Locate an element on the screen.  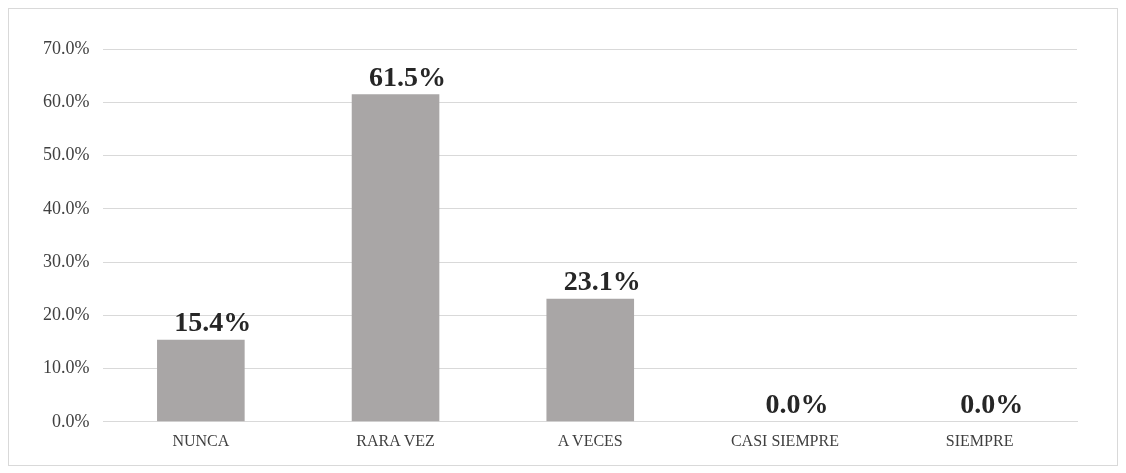
x-tick-label: NUNCA is located at coordinates (201, 440).